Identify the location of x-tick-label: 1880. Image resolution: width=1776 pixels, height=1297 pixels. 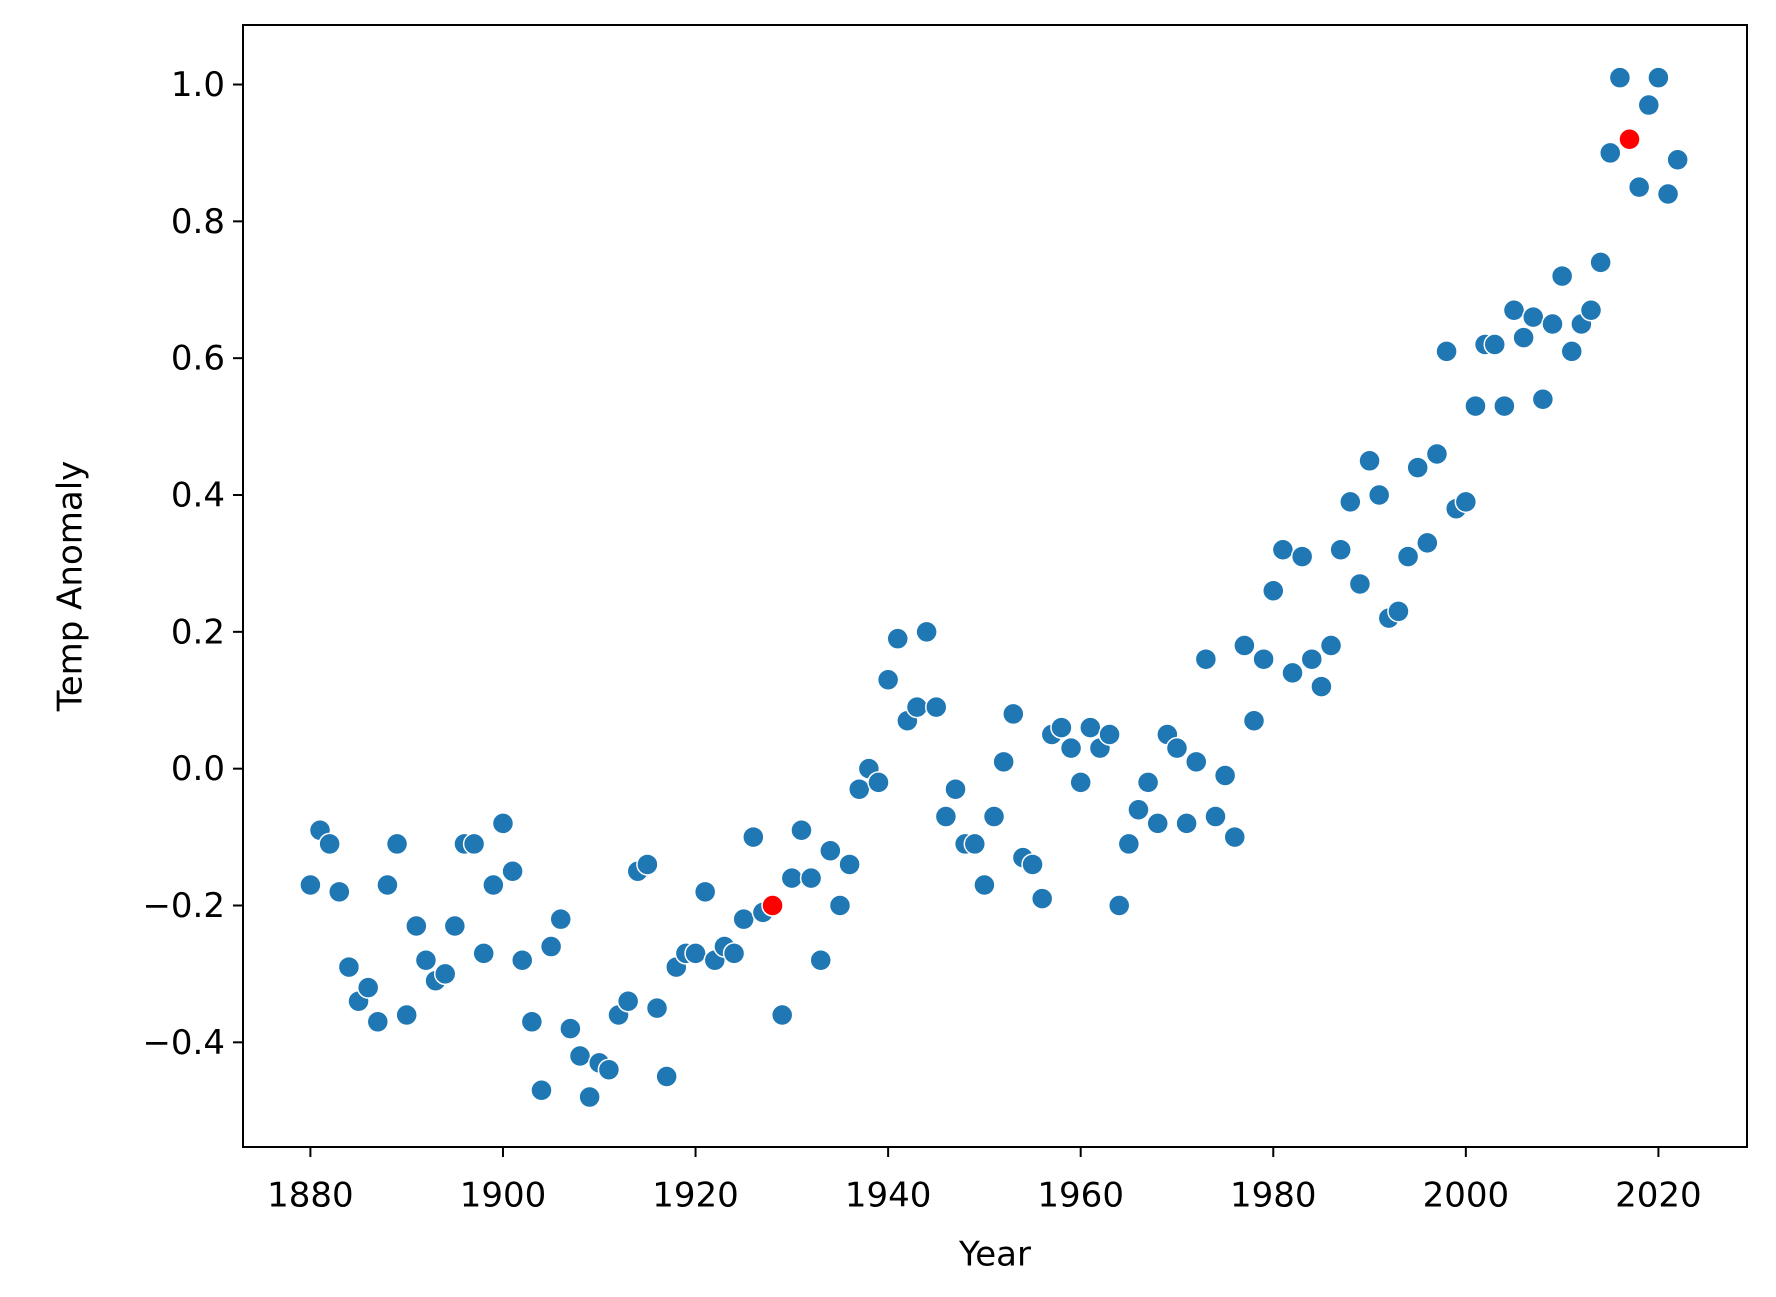
(310, 1196).